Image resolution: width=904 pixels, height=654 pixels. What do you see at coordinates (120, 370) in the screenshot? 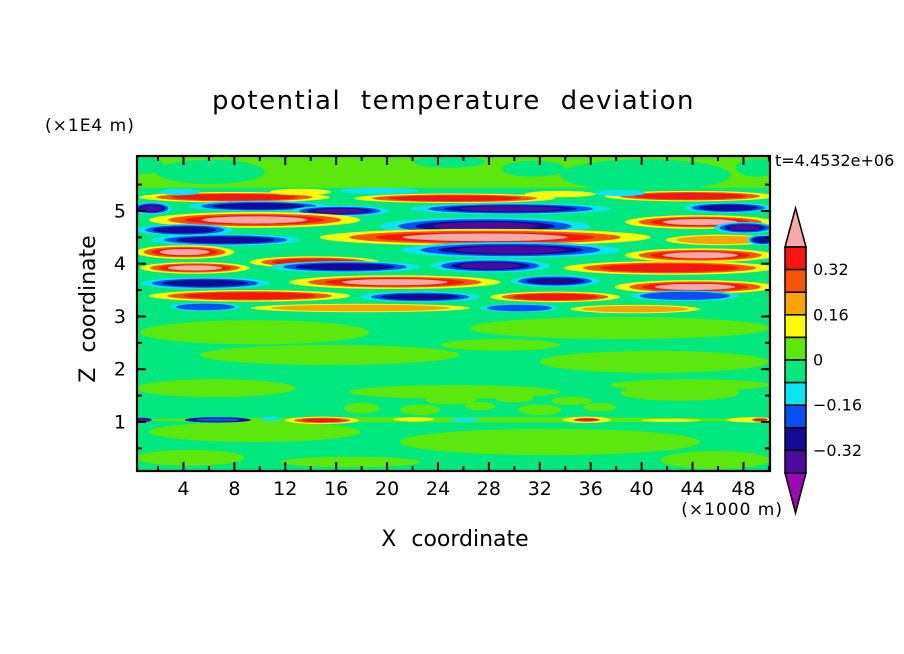
I see `svg-text: 2` at bounding box center [120, 370].